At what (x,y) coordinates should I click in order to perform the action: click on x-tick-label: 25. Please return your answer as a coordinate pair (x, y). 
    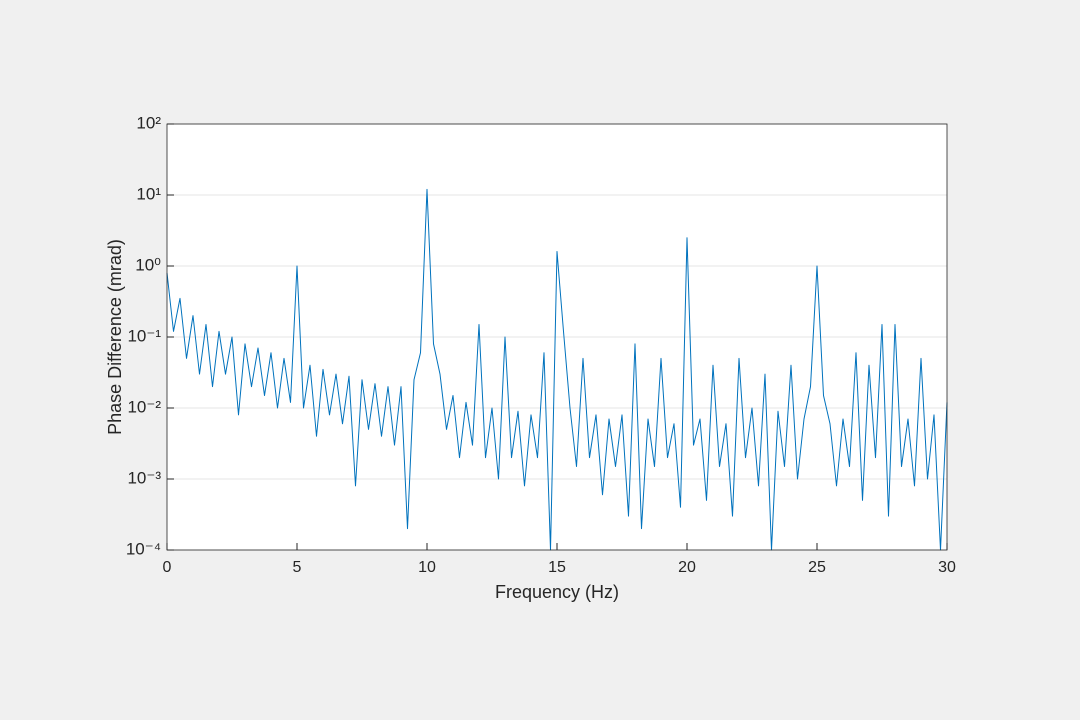
    Looking at the image, I should click on (817, 567).